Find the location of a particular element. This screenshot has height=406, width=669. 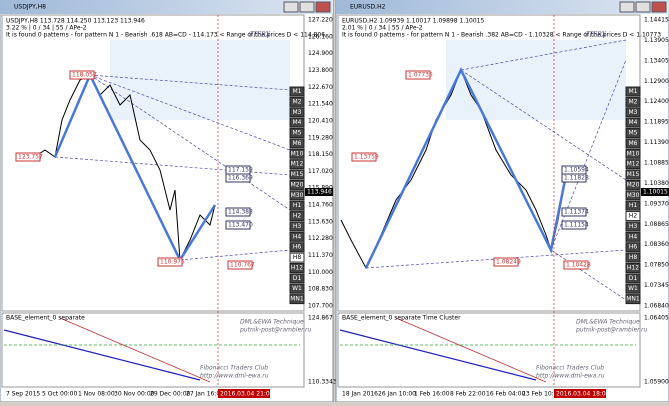

timeframe-label: H12 is located at coordinates (633, 267).